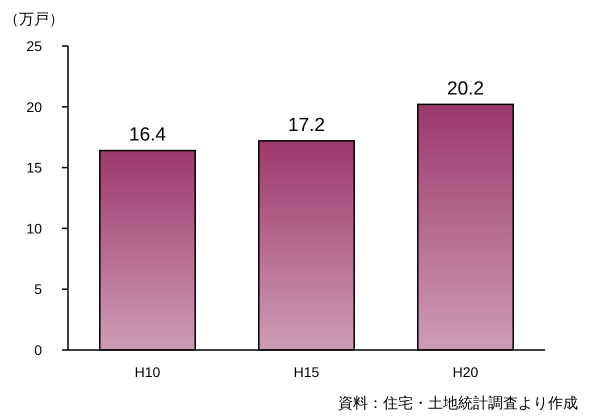  Describe the element at coordinates (34, 19) in the screenshot. I see `y-axis-title: （万戸）` at that location.